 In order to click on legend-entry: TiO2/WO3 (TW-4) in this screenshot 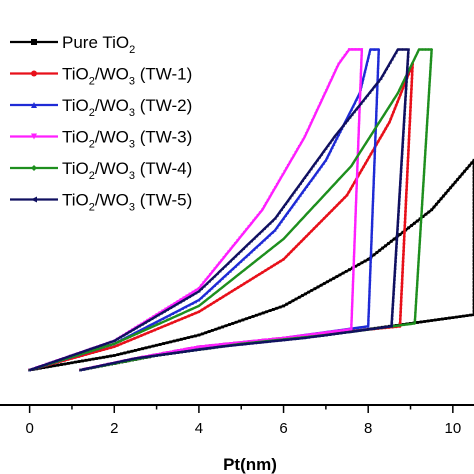, I will do `click(101, 170)`.